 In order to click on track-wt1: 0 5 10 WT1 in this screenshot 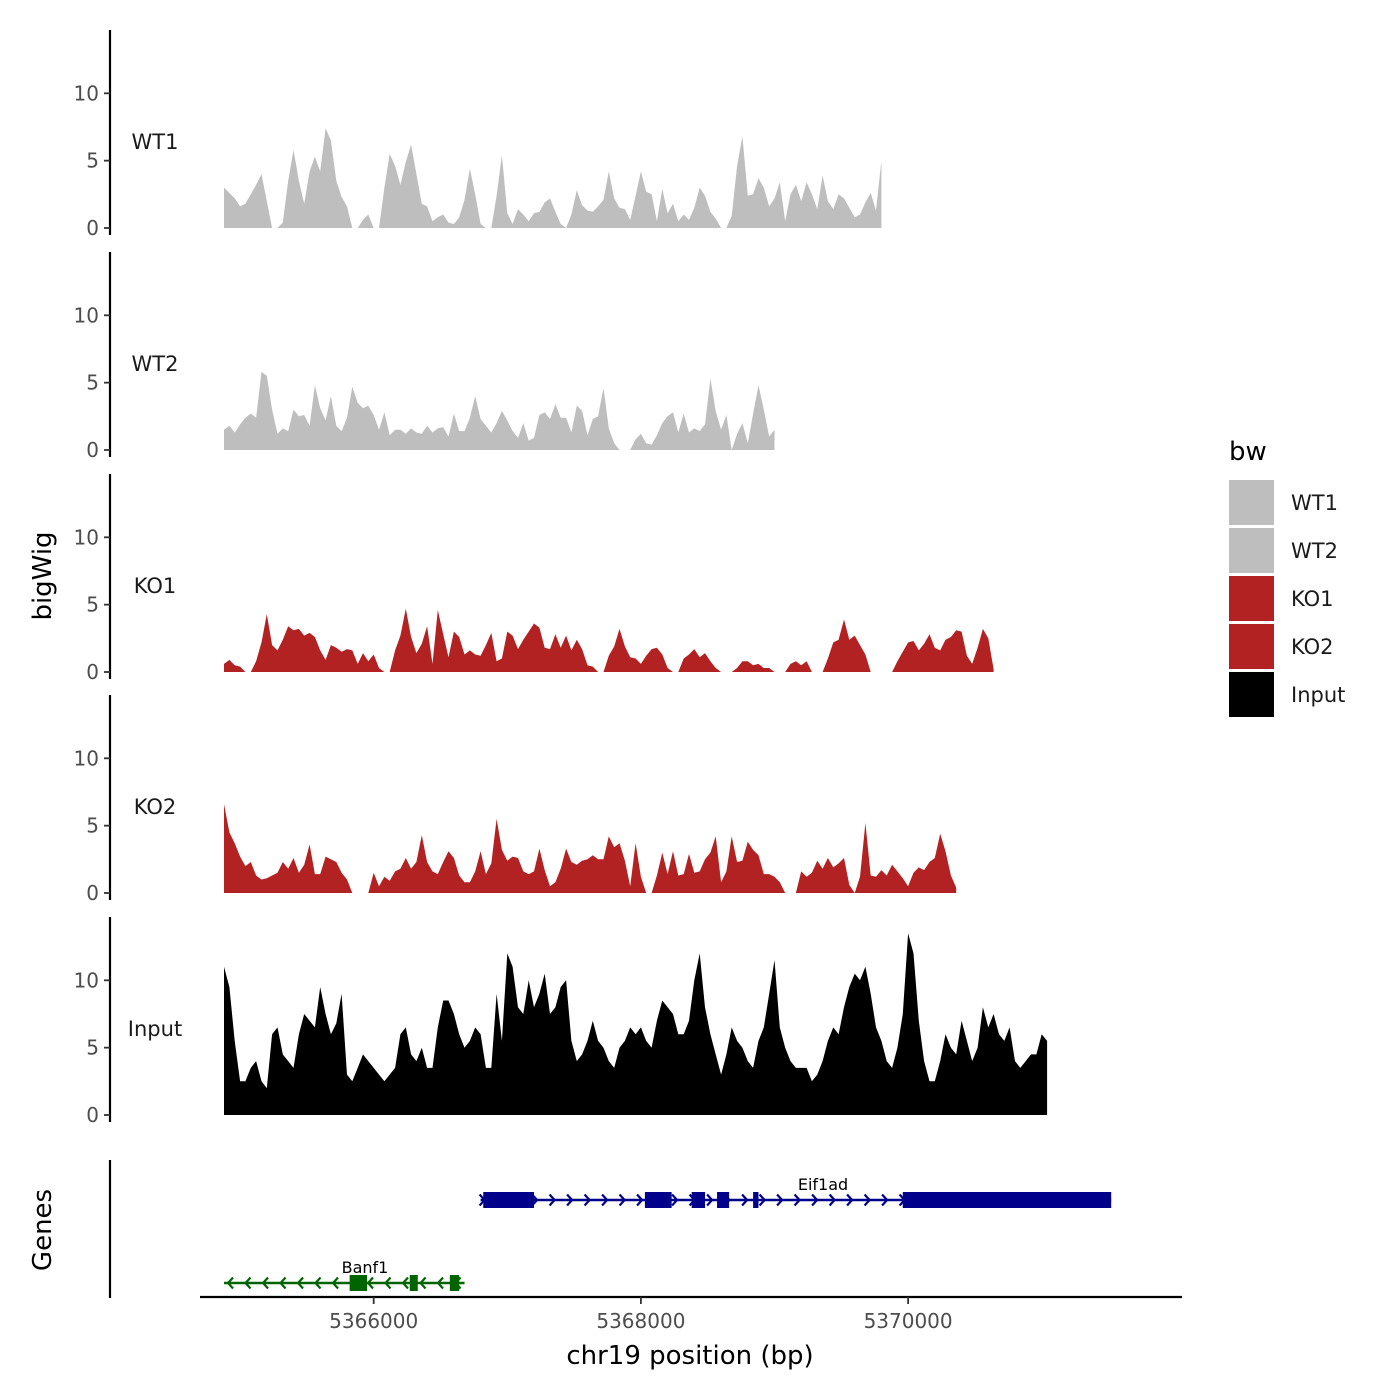, I will do `click(478, 135)`.